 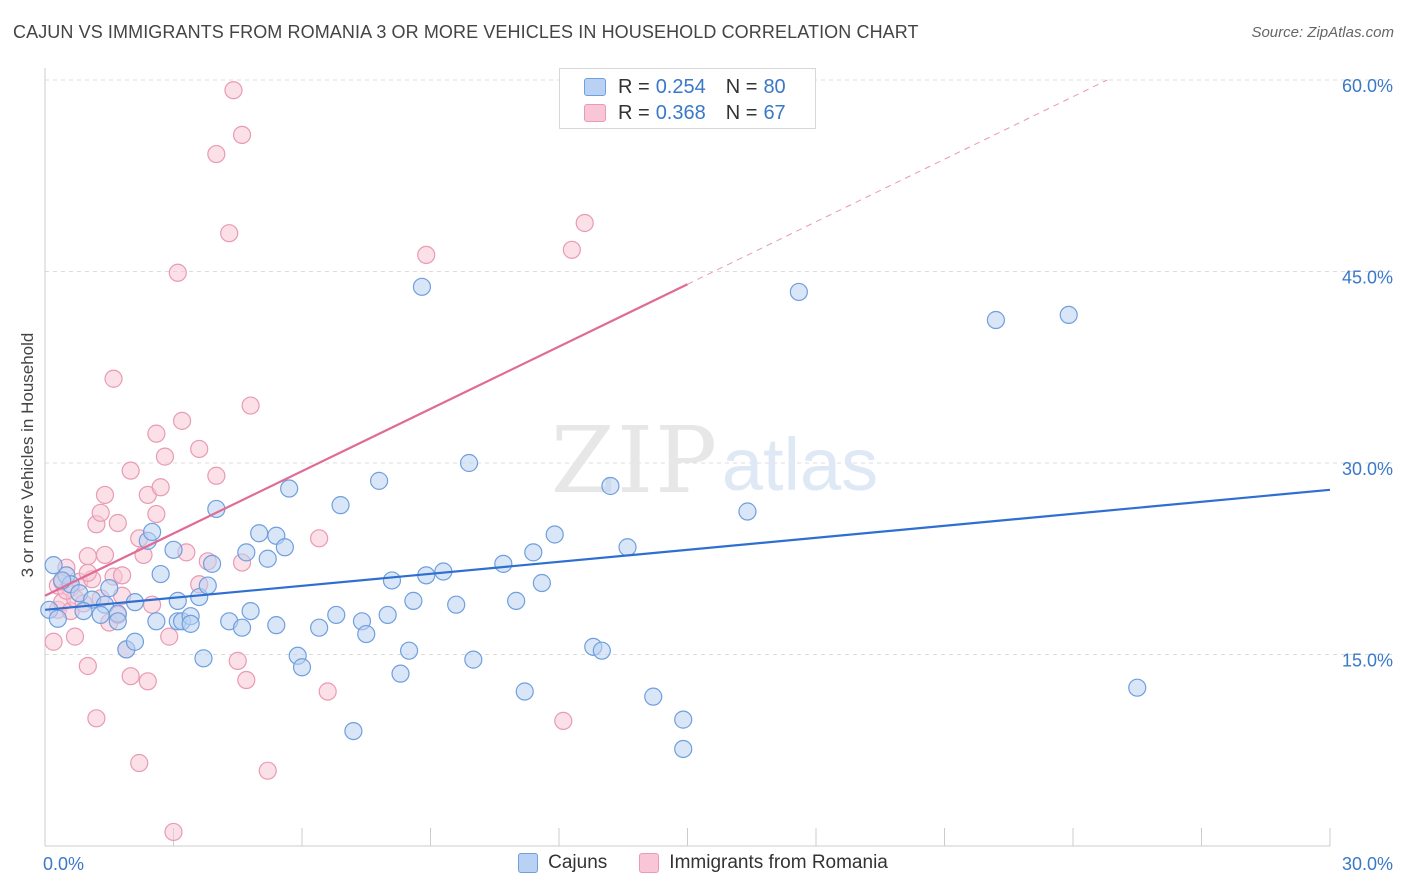 What do you see at coordinates (1367, 86) in the screenshot?
I see `y-tick-label: 60.0%` at bounding box center [1367, 86].